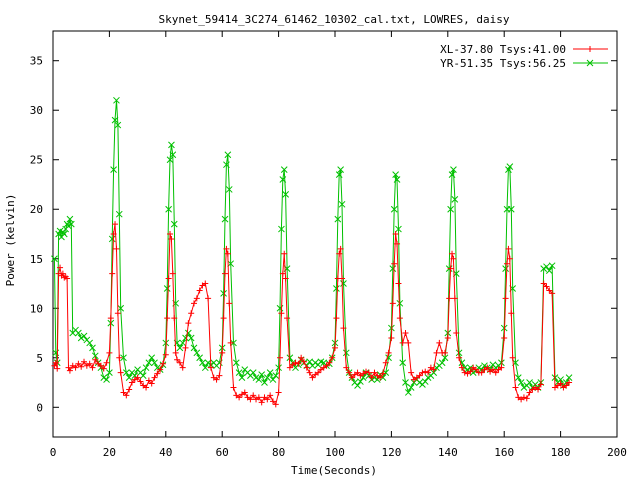 This screenshot has width=640, height=480. I want to click on x-axis-label: Time(Seconds), so click(334, 470).